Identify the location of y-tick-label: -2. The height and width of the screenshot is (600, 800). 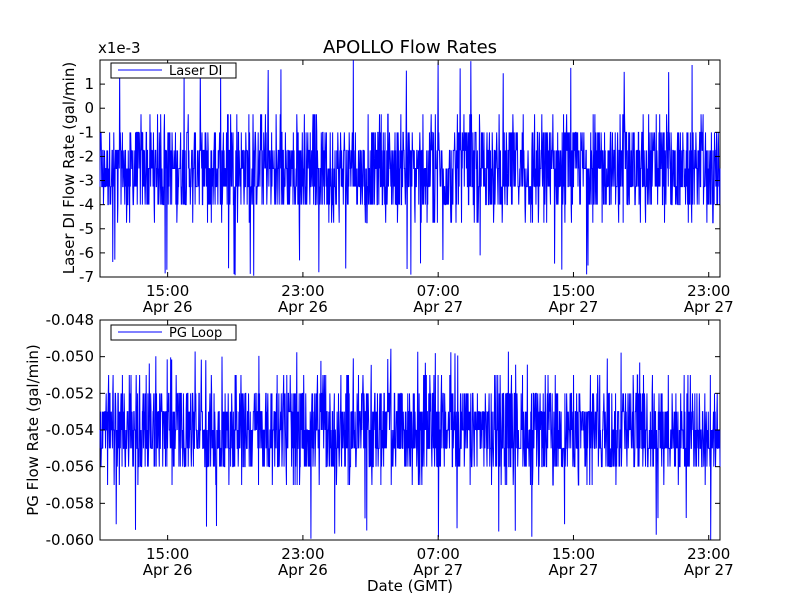
(86, 156).